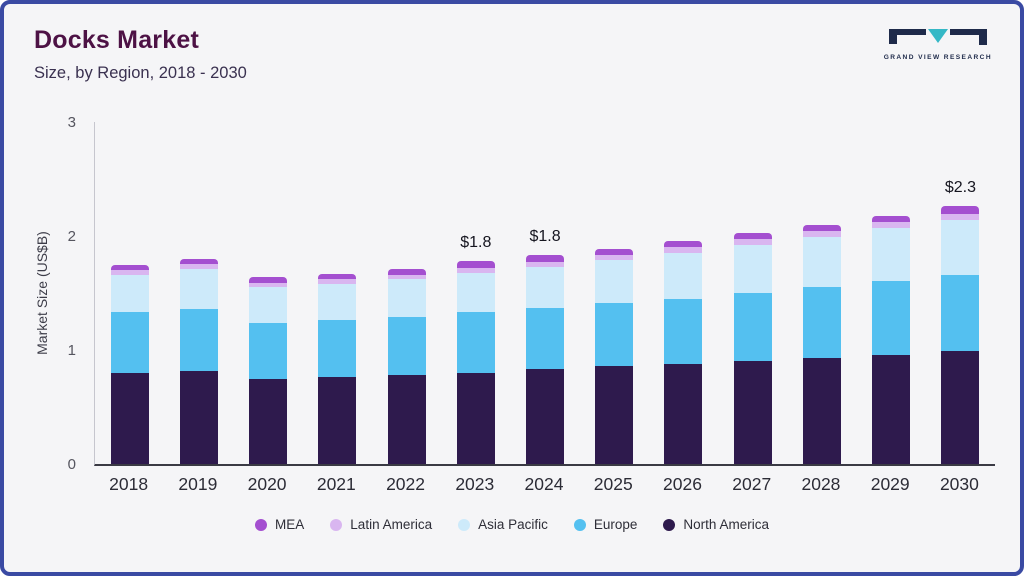  What do you see at coordinates (890, 484) in the screenshot?
I see `x-tick-2029: 2029` at bounding box center [890, 484].